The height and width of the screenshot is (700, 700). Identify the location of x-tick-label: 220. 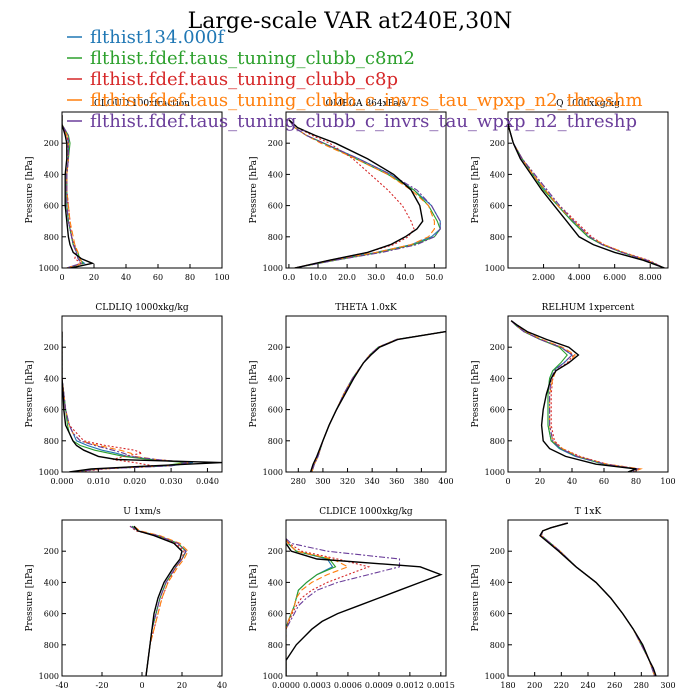
(561, 685).